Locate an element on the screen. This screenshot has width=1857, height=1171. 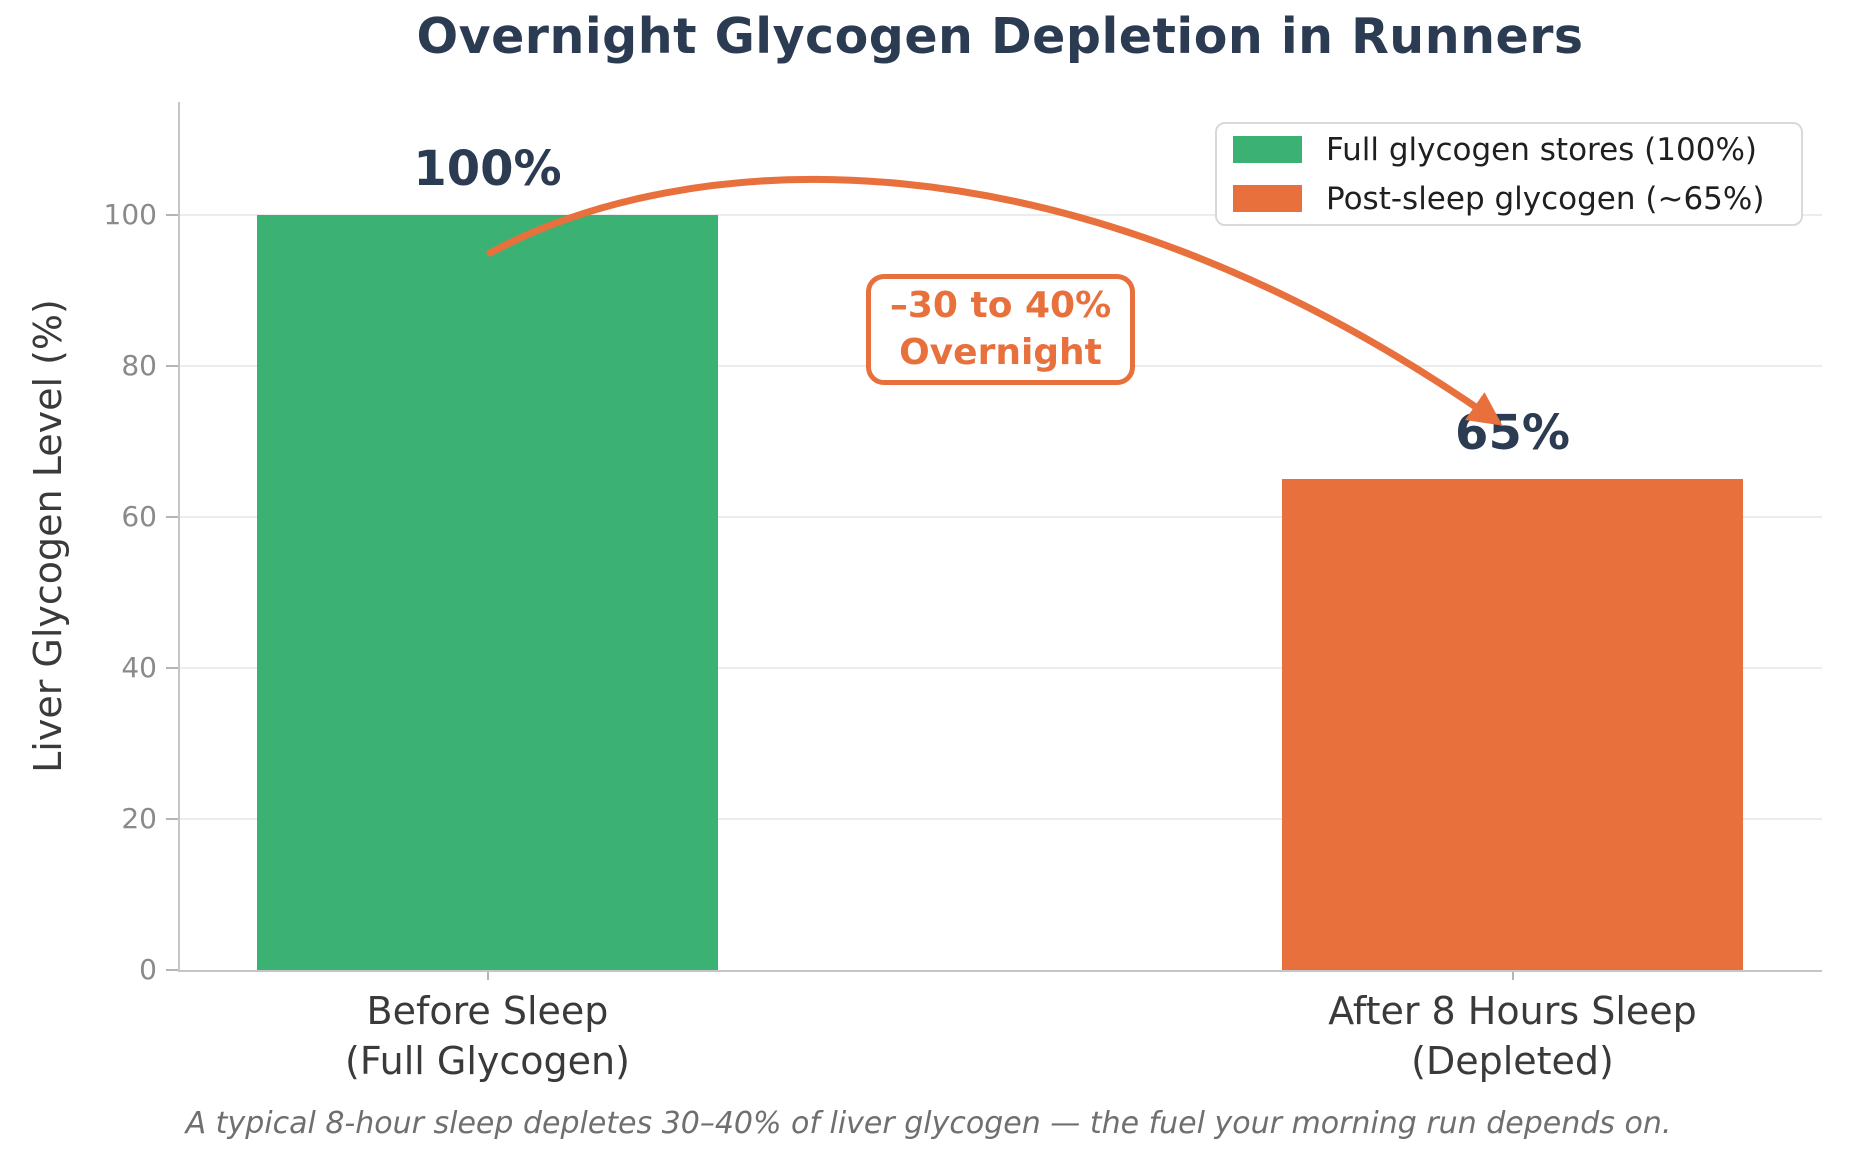
annotation-box: –30 to 40% Overnight is located at coordinates (1000, 329).